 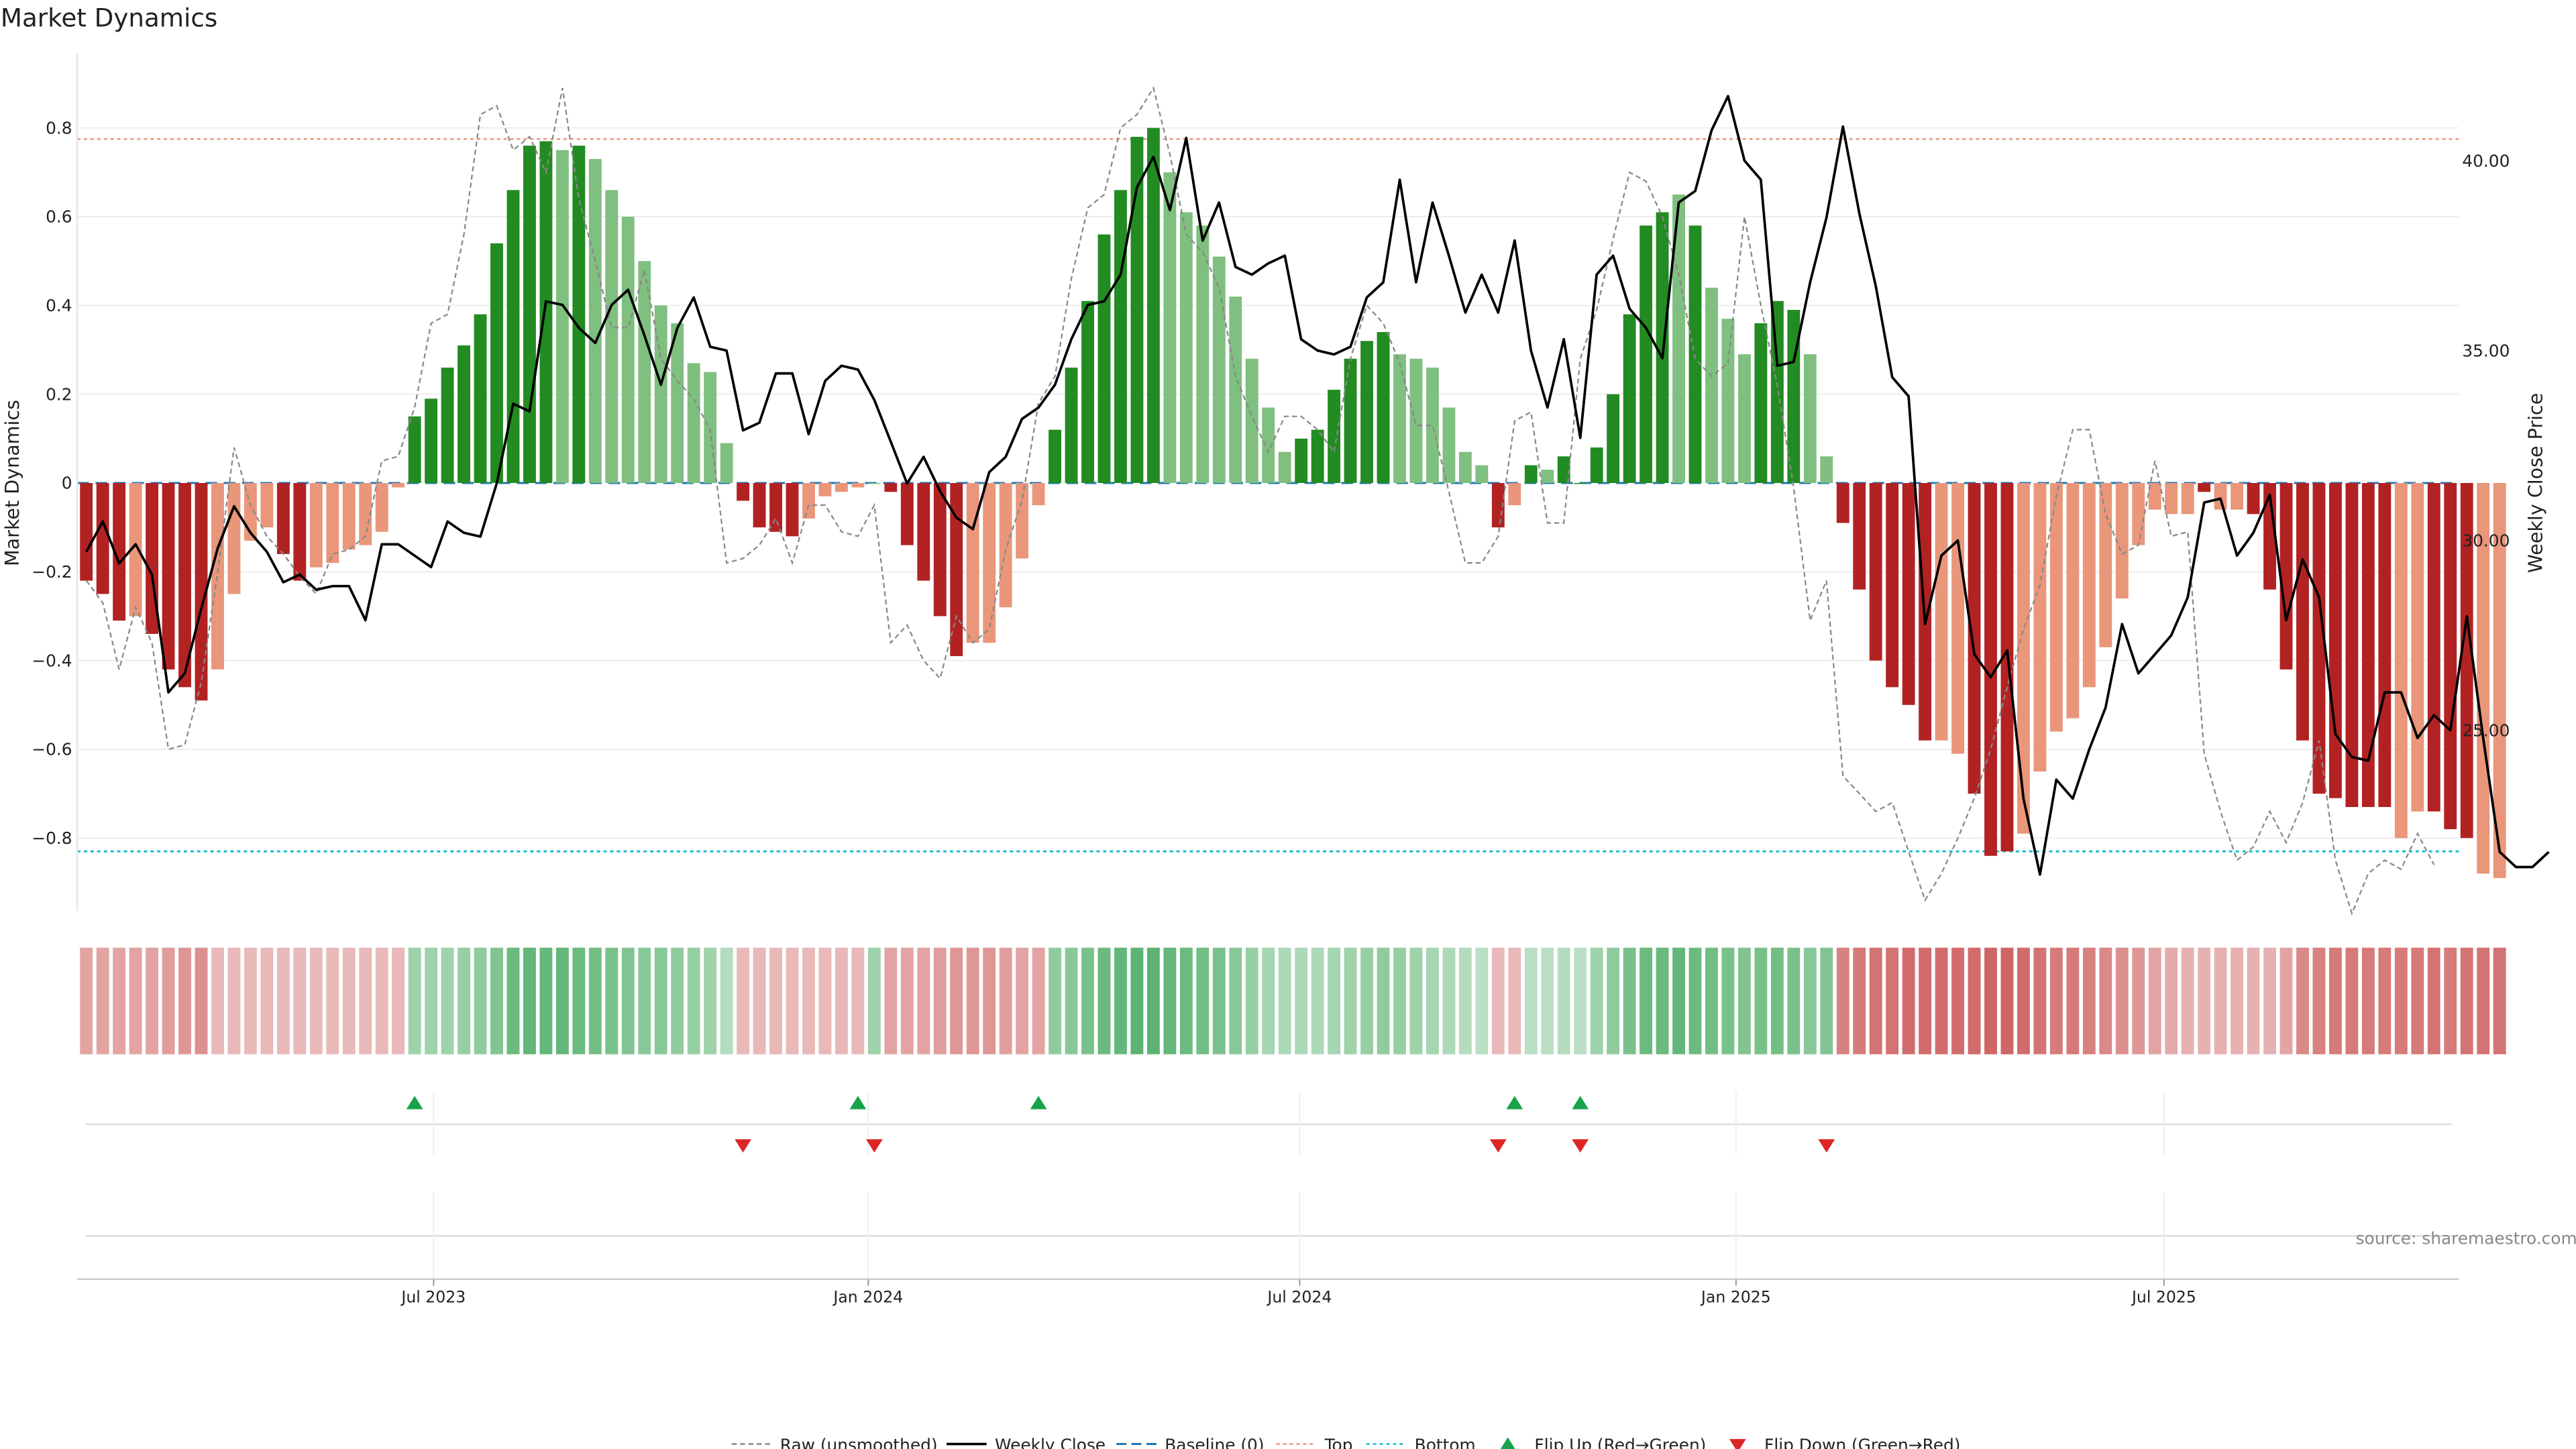 What do you see at coordinates (1293, 1001) in the screenshot?
I see `strength-heatmap` at bounding box center [1293, 1001].